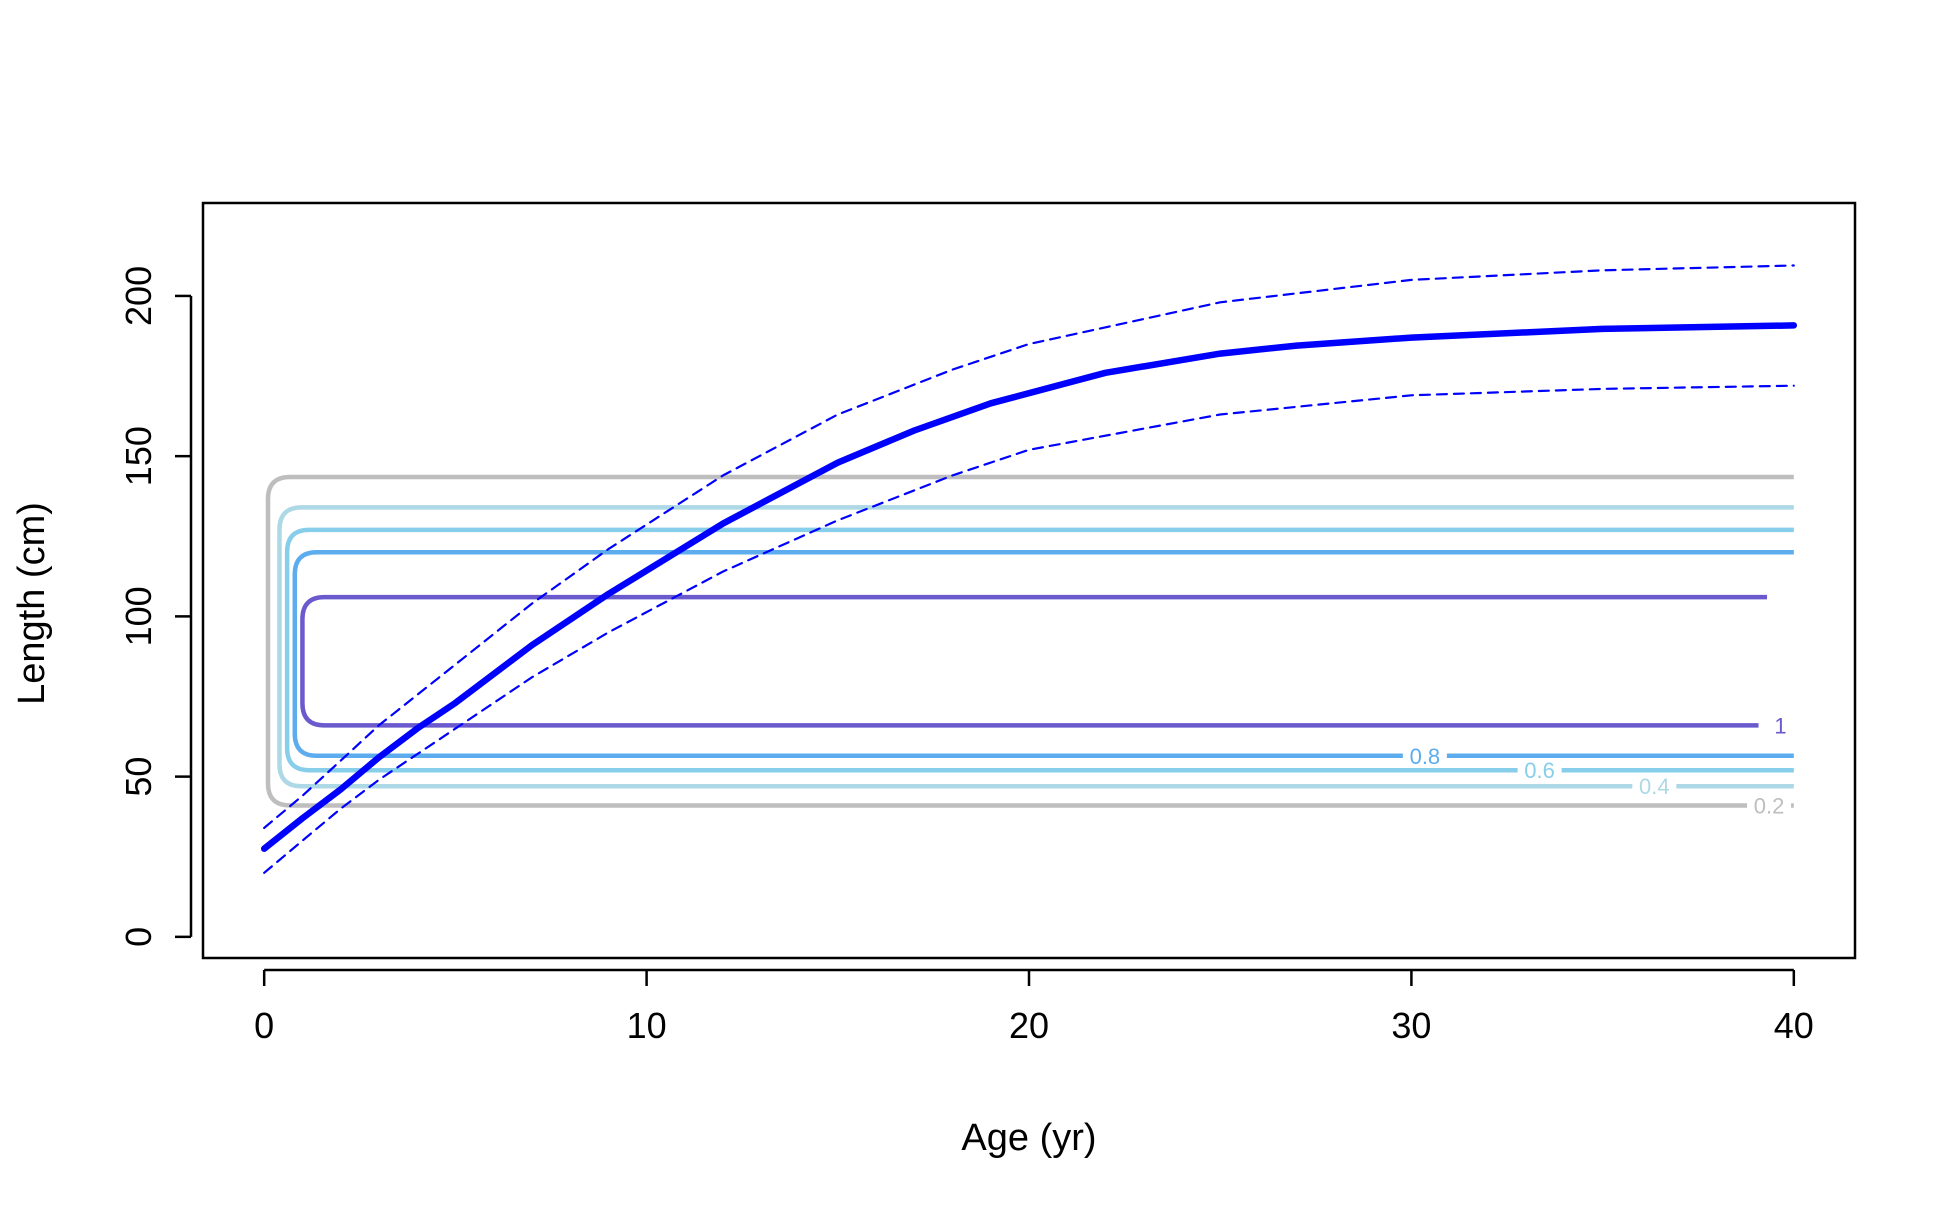 The height and width of the screenshot is (1205, 1950). I want to click on x-tick-label: 0, so click(264, 1025).